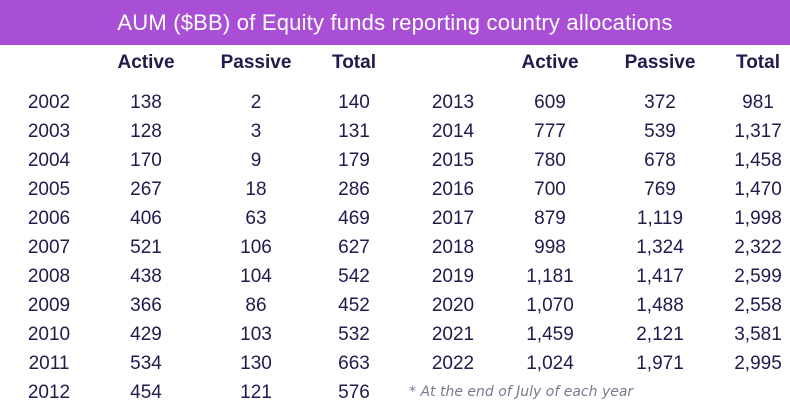  Describe the element at coordinates (660, 160) in the screenshot. I see `row-passive: 678` at that location.